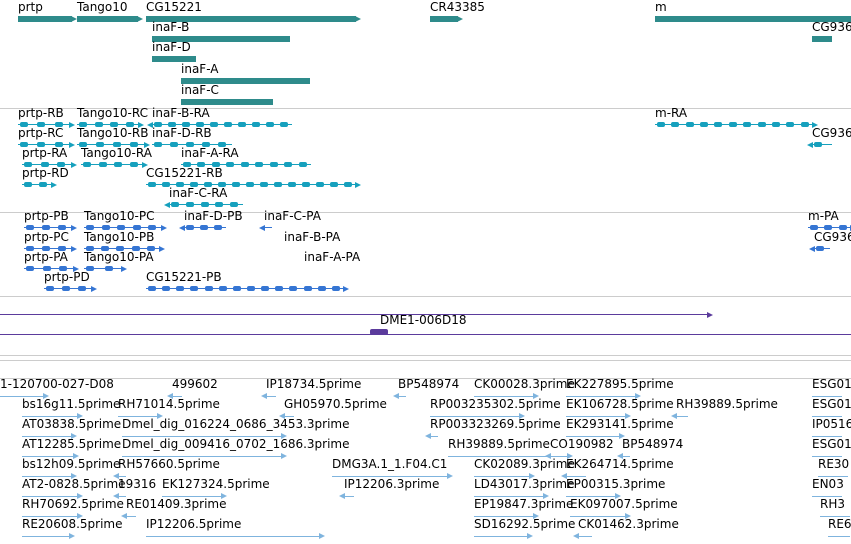 Image resolution: width=851 pixels, height=544 pixels. What do you see at coordinates (213, 216) in the screenshot?
I see `feature-label: inaF-D-PB` at bounding box center [213, 216].